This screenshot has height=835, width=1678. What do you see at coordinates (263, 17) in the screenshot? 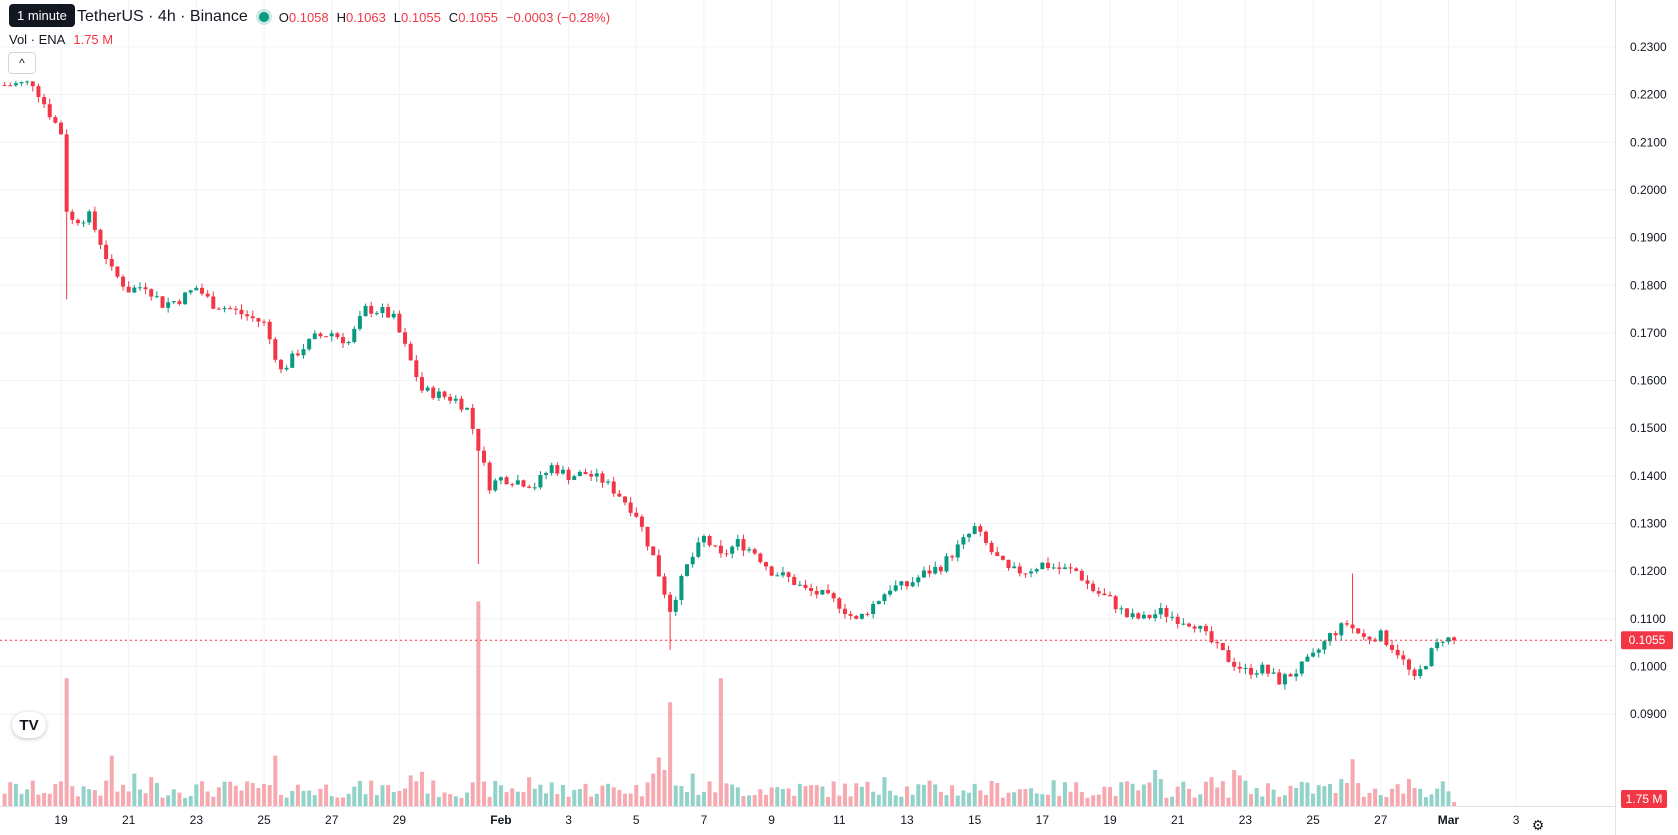
I see `market-status-icon` at bounding box center [263, 17].